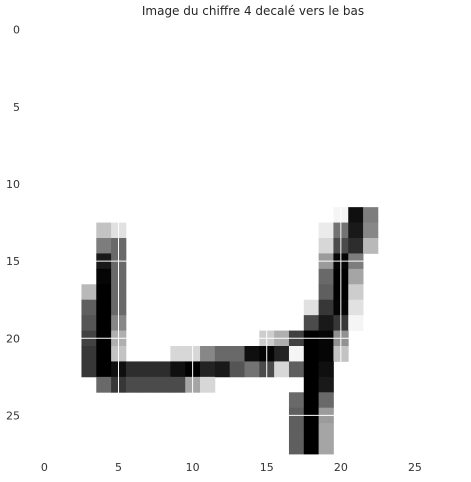  Describe the element at coordinates (281, 354) in the screenshot. I see `pixel-cell-r21-c16` at that location.